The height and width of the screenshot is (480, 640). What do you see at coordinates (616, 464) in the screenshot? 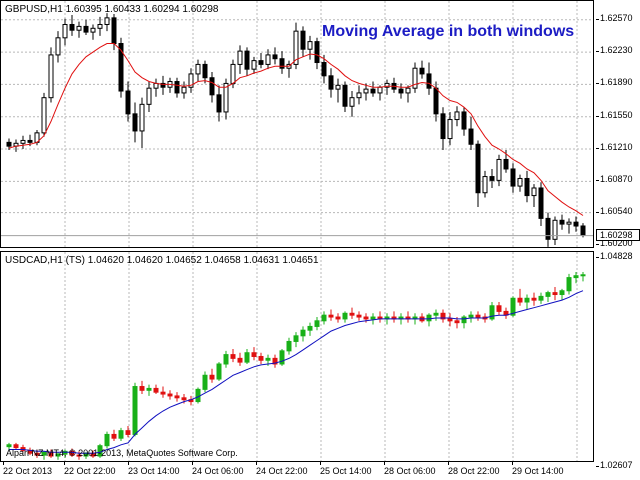
I see `usdcad-price-label: 1.02607` at bounding box center [616, 464].